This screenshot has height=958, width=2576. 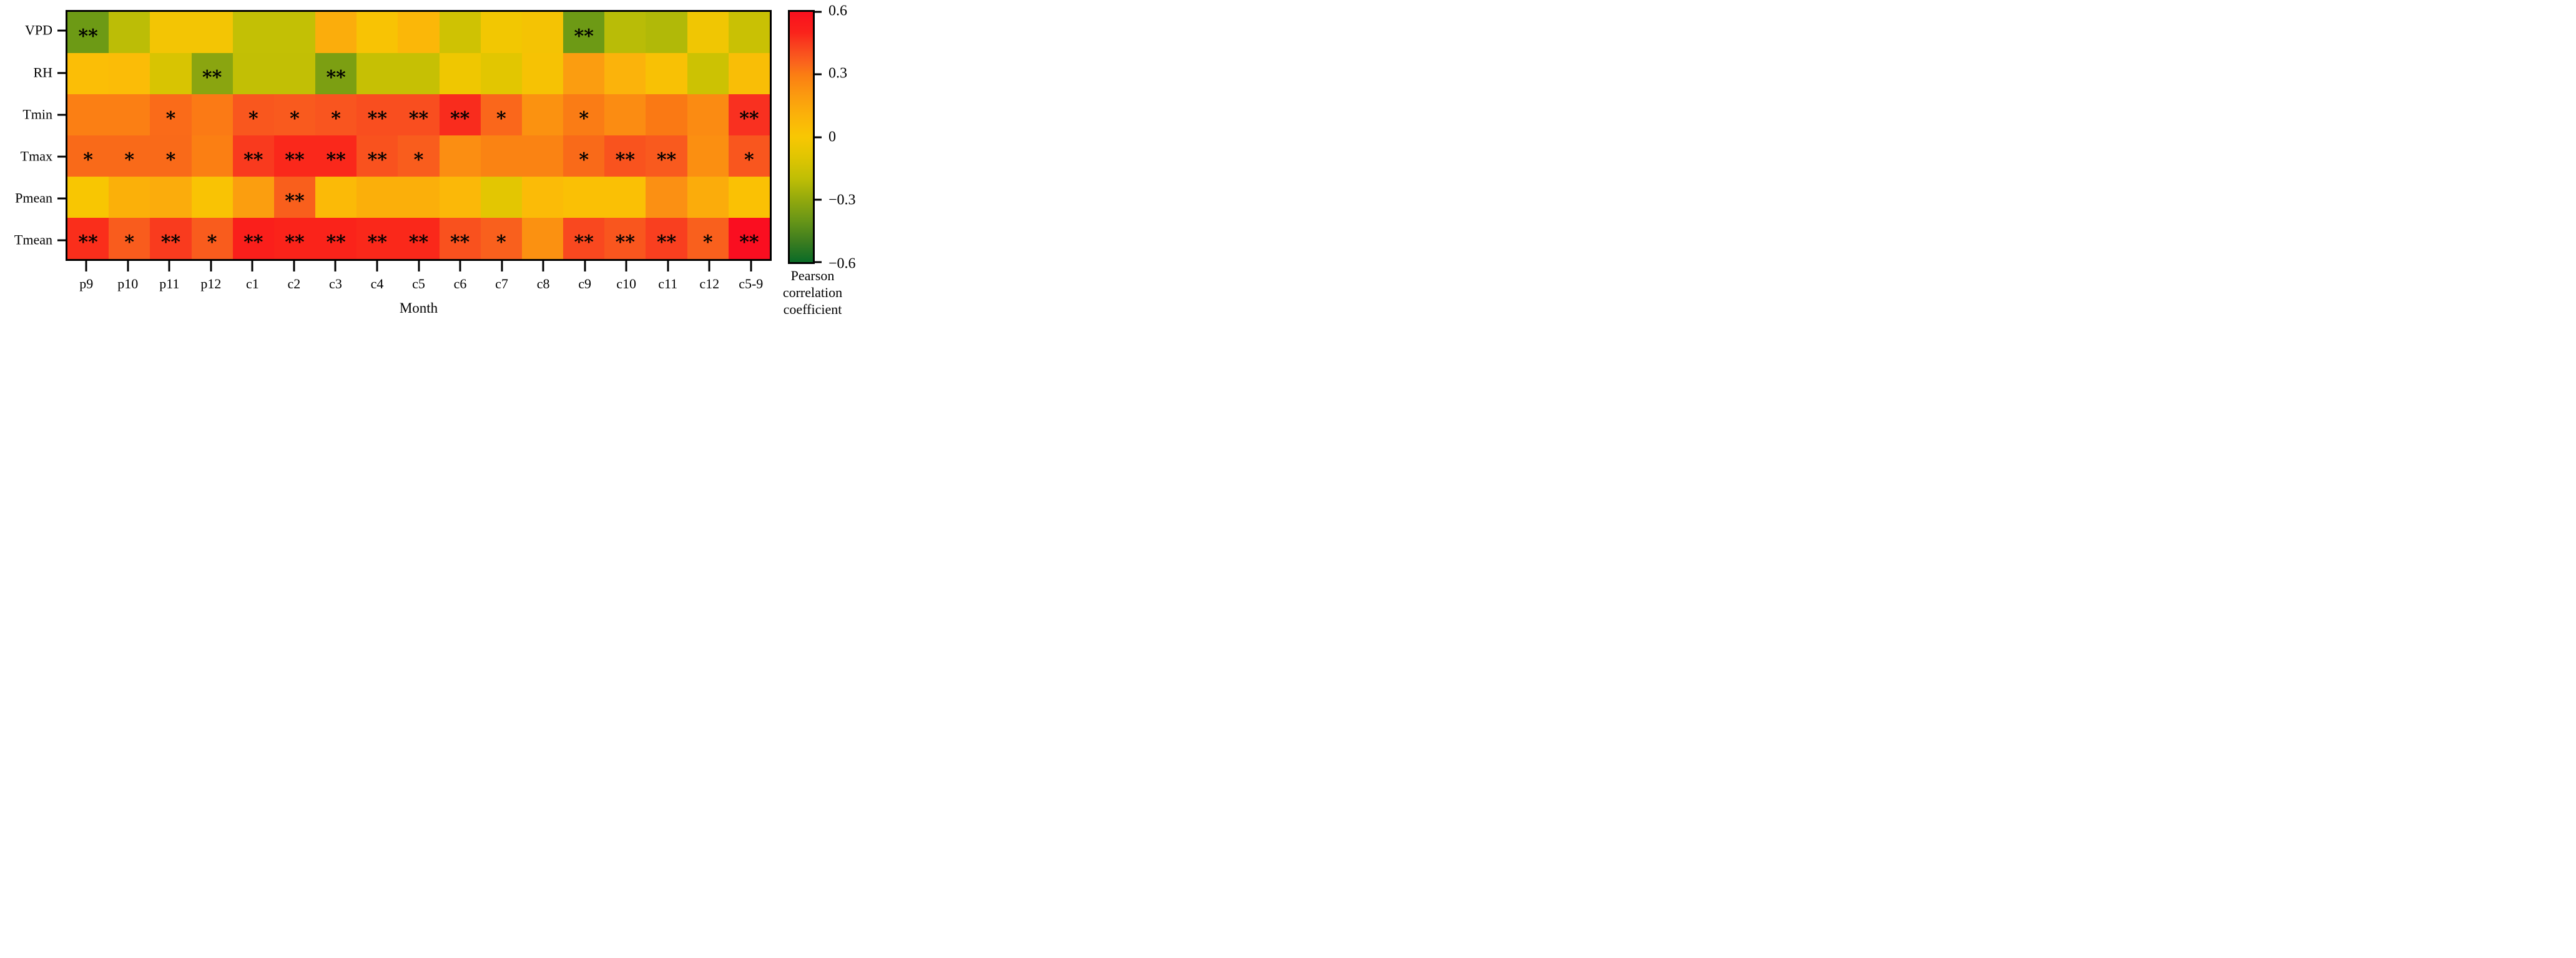 I want to click on heatmap-cell-Tmin-p12, so click(x=212, y=114).